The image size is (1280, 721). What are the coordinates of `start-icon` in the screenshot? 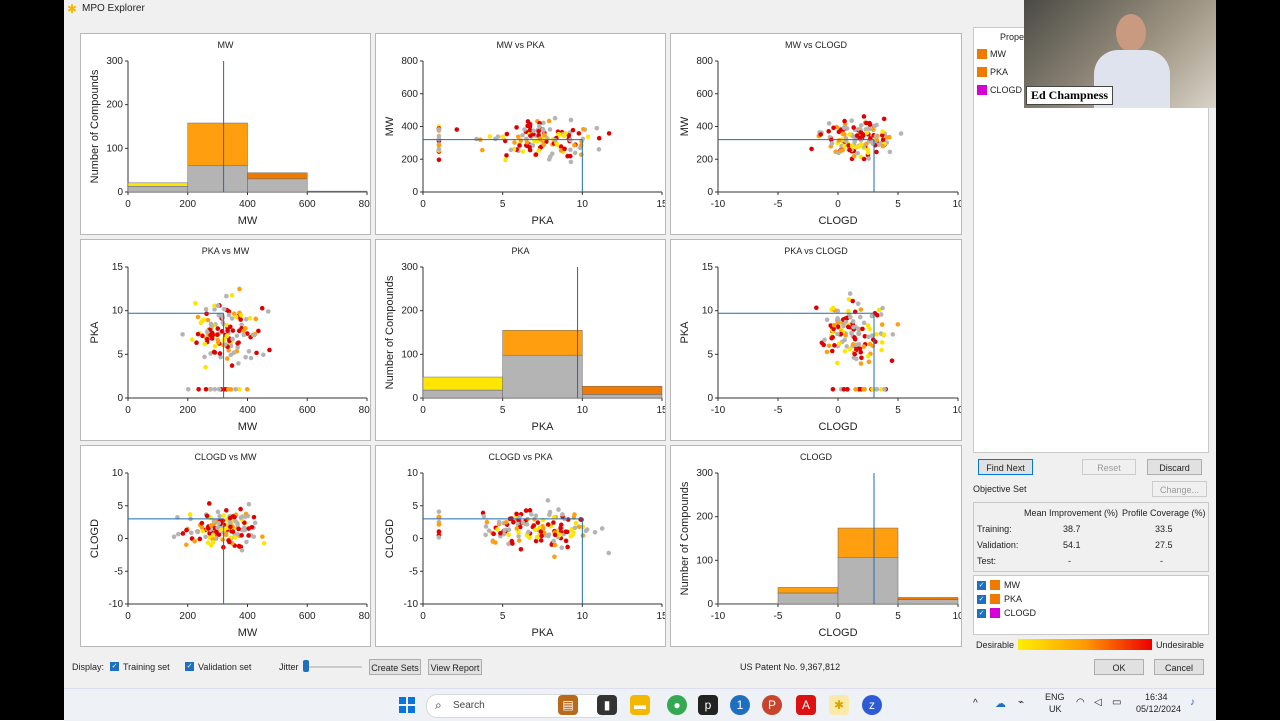 It's located at (407, 705).